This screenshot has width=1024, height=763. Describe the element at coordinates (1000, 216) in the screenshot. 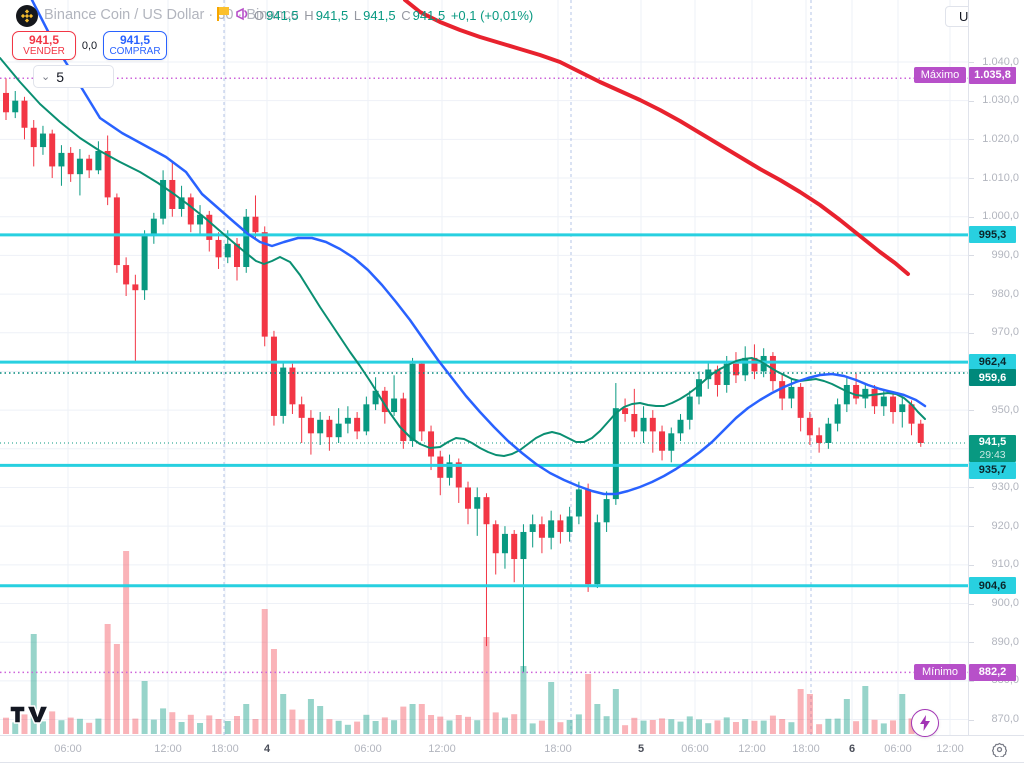

I see `price-tick-label: 1.000,0` at that location.